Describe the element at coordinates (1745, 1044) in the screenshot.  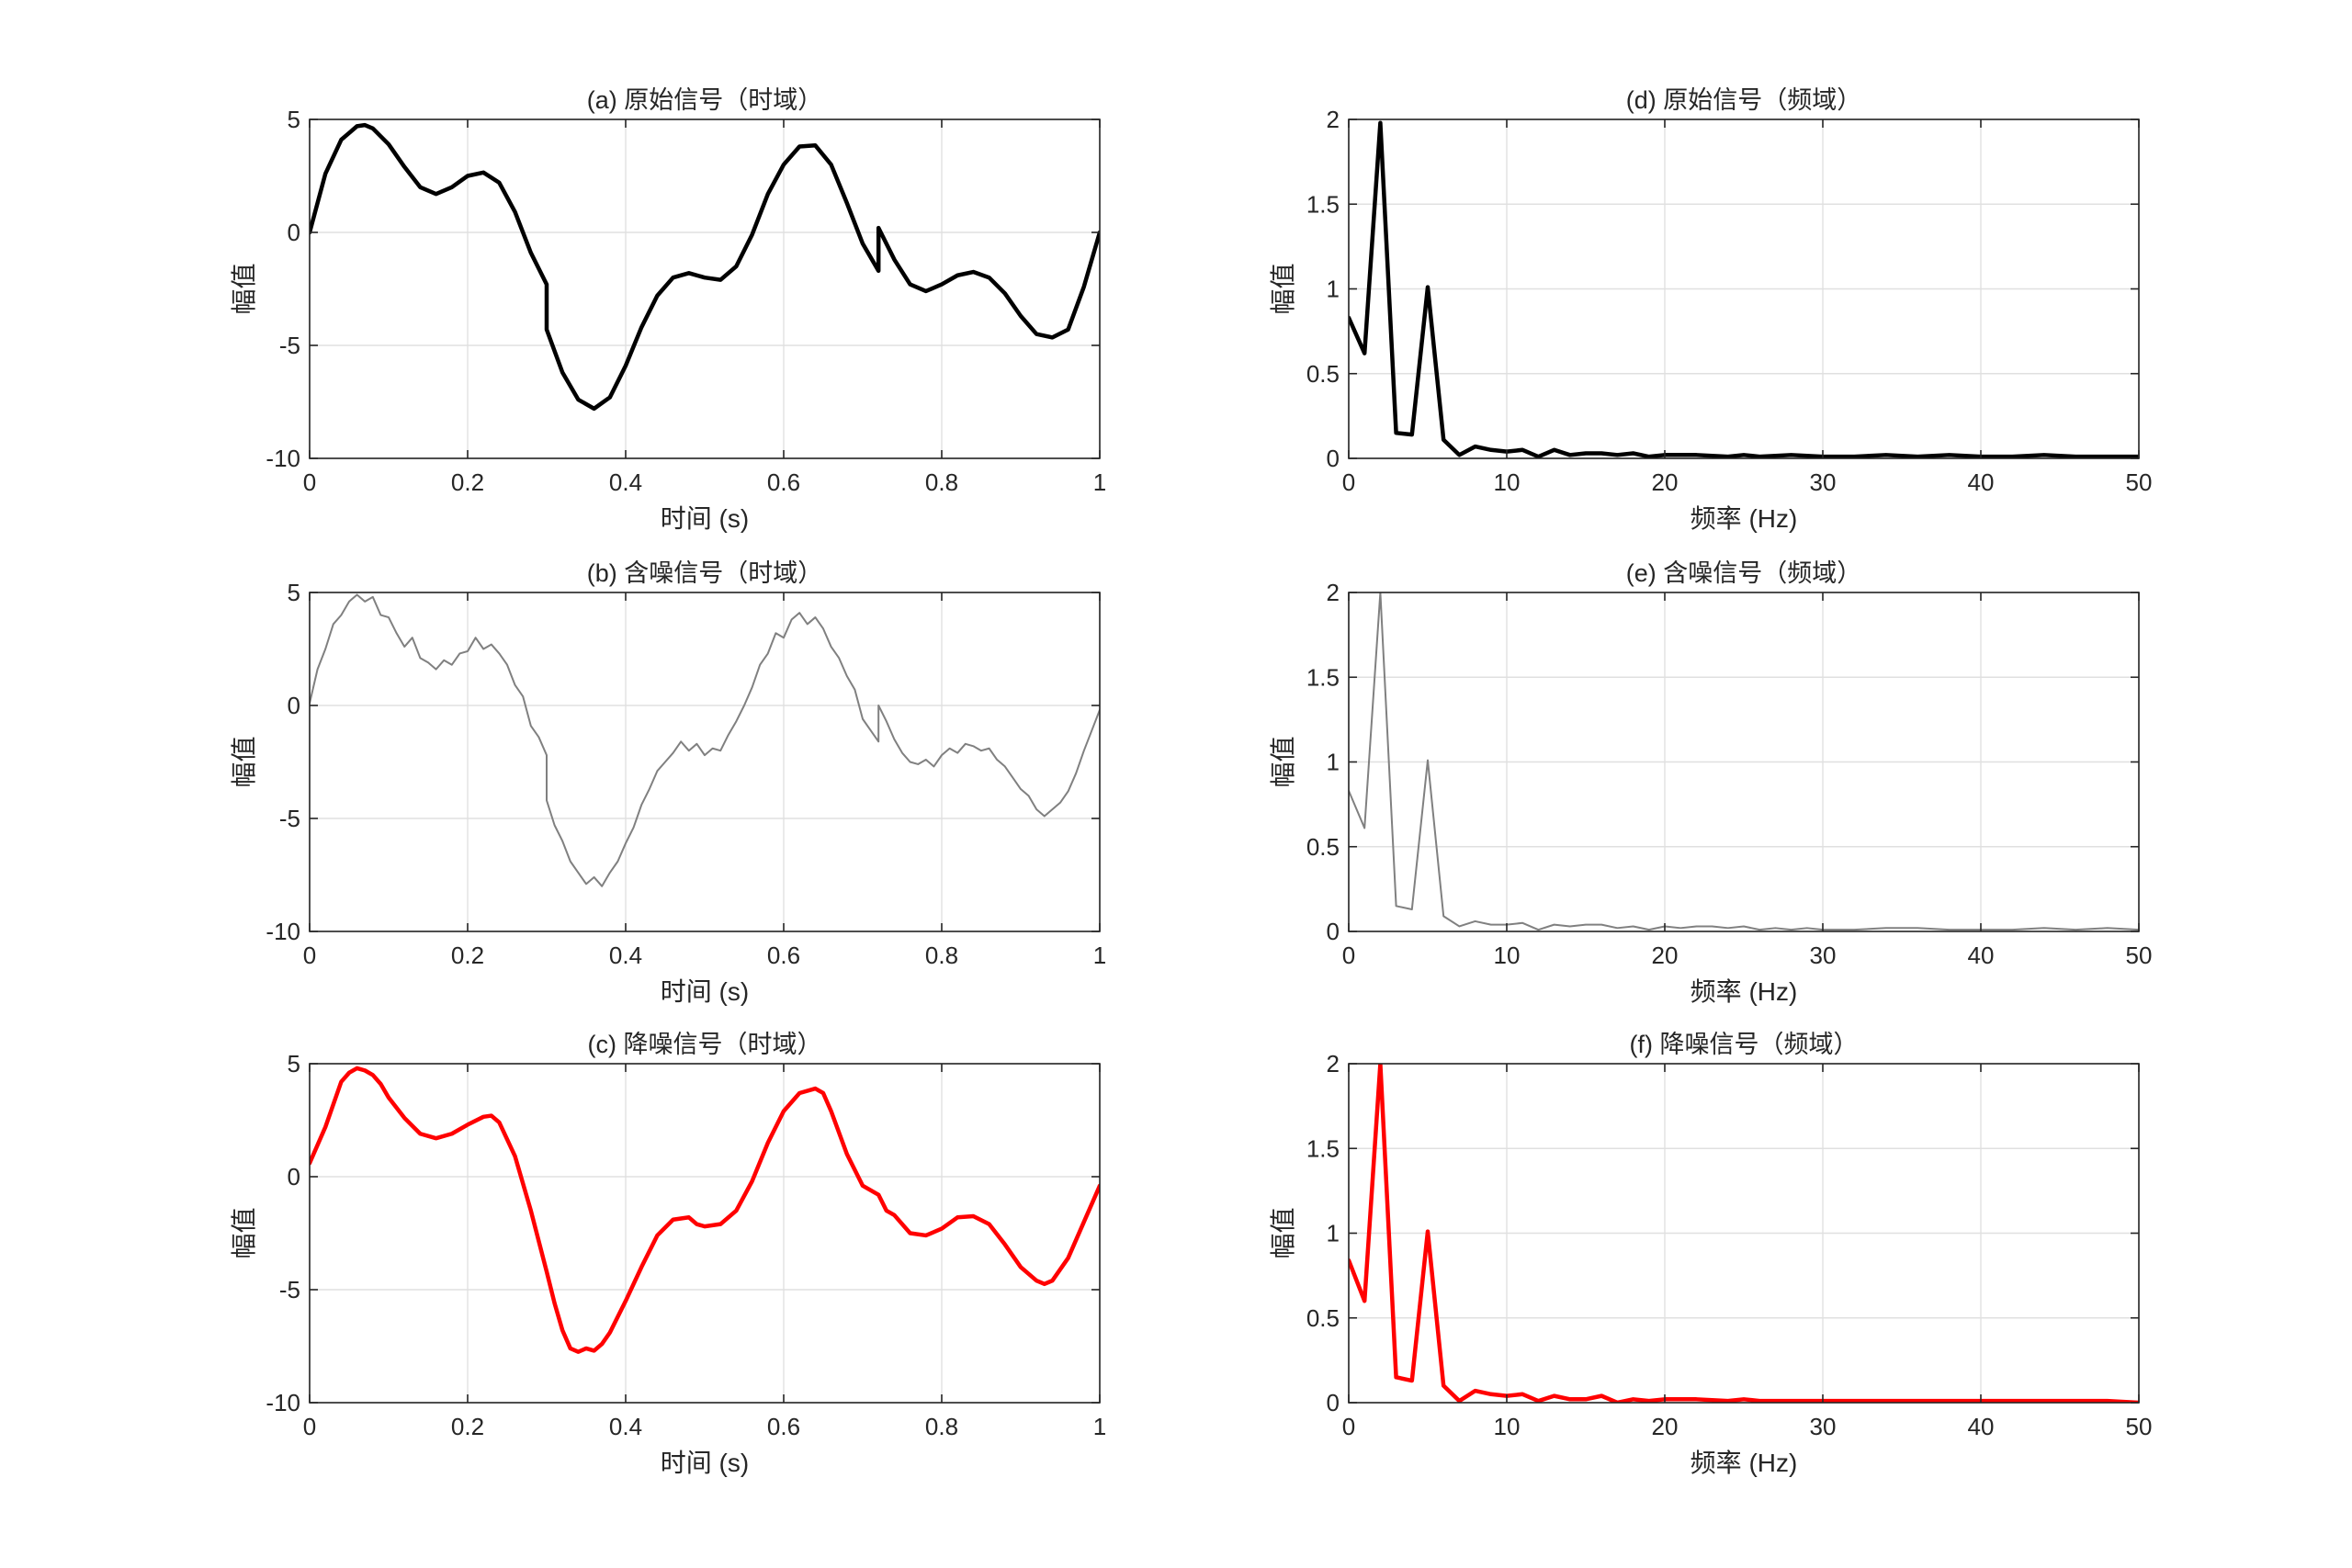
I see `chart-title: (f) 降噪信号（频域）` at that location.